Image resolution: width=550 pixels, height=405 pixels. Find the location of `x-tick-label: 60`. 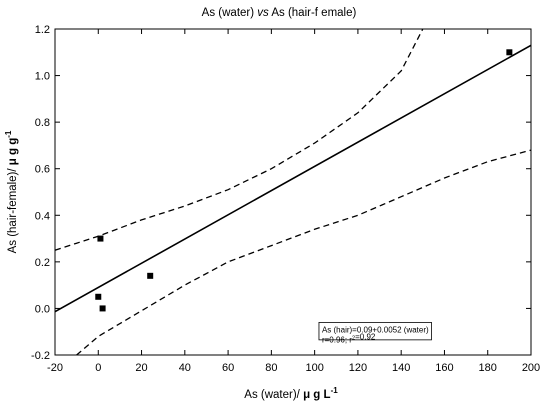

x-tick-label: 60 is located at coordinates (228, 368).